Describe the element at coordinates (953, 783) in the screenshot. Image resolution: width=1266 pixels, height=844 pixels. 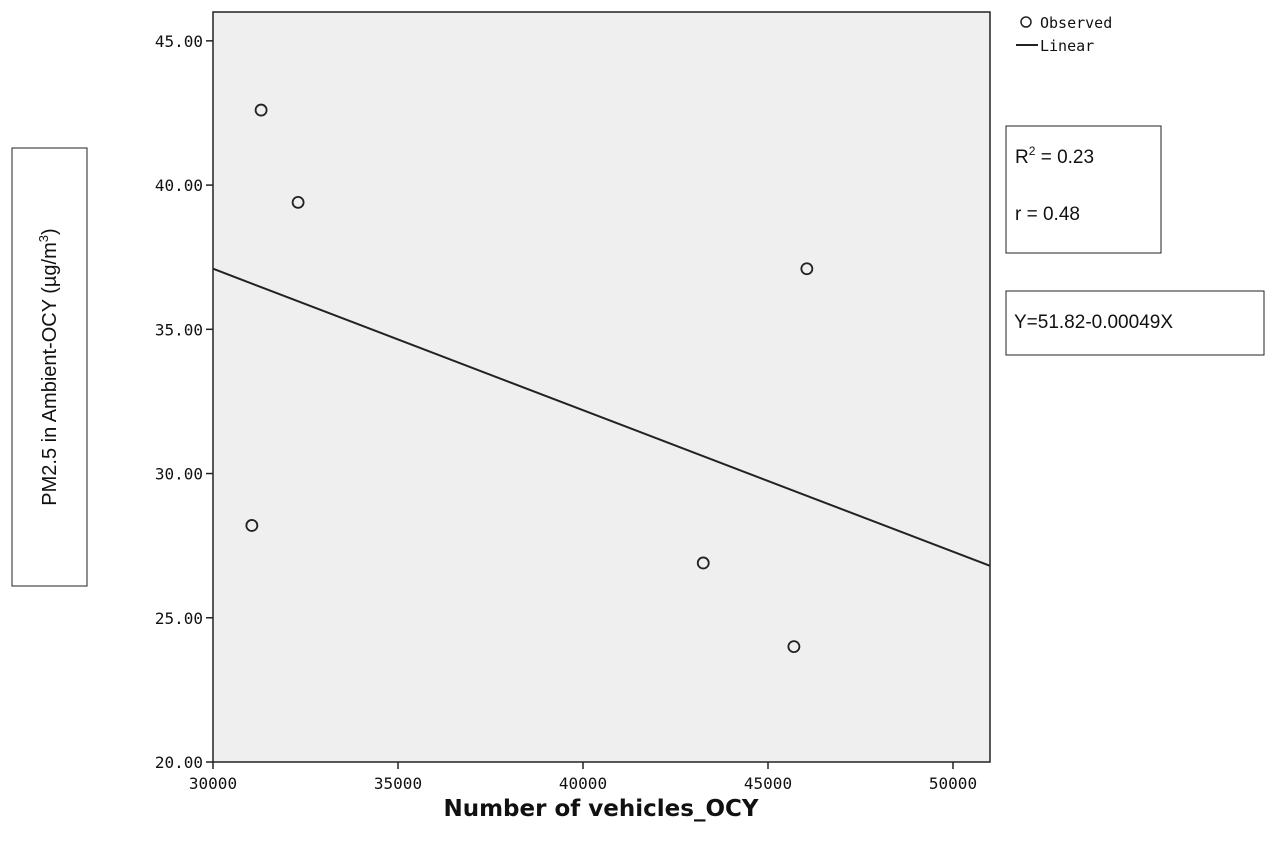
I see `x-tick-label: 50000` at that location.